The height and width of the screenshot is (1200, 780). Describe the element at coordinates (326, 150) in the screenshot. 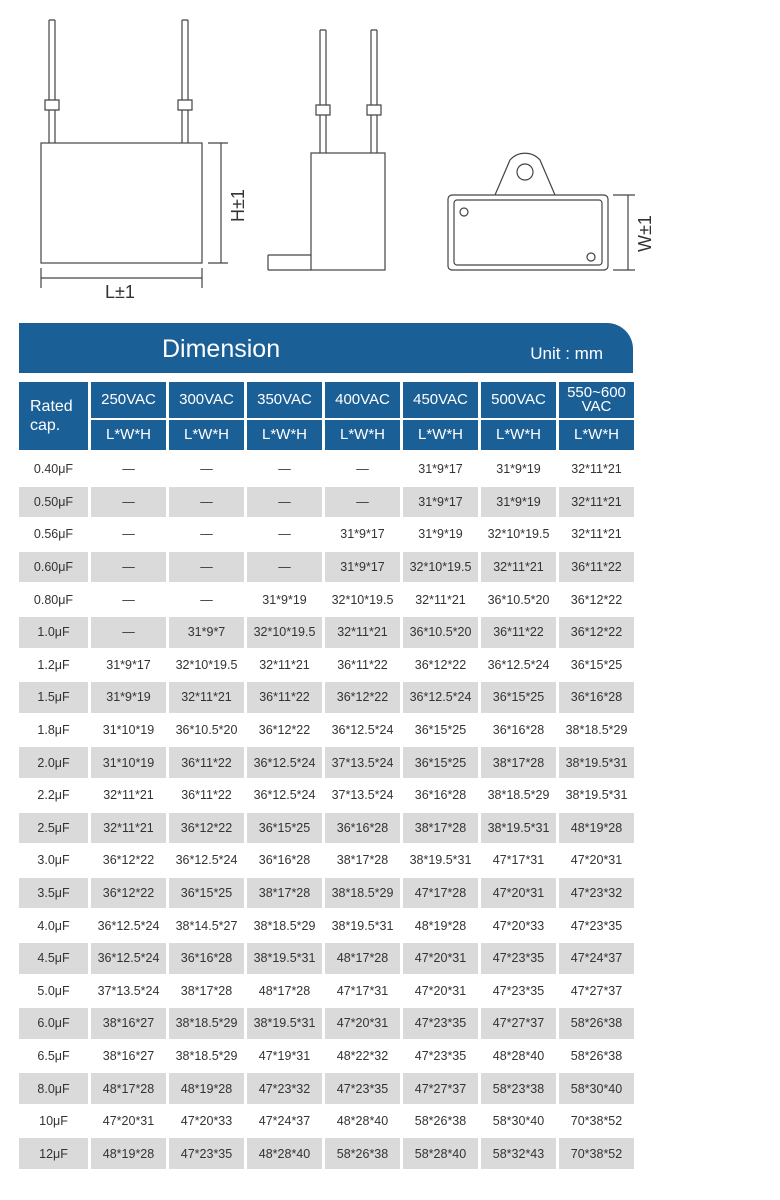

I see `side-view` at that location.